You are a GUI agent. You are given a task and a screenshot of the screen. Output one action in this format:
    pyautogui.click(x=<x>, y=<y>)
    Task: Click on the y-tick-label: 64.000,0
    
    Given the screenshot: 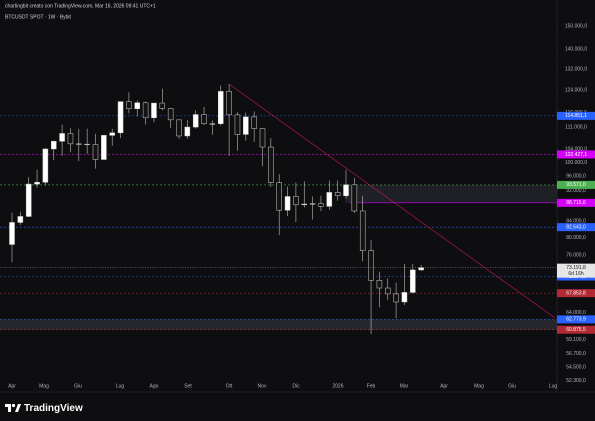 What is the action you would take?
    pyautogui.click(x=576, y=313)
    